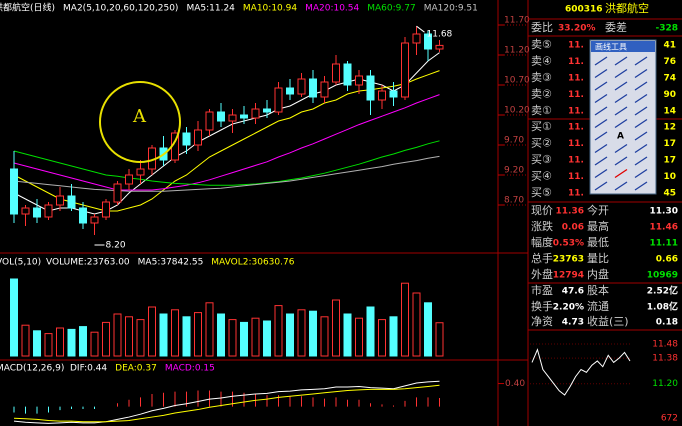 This screenshot has height=426, width=682. I want to click on low-marker: 8.20, so click(116, 246).